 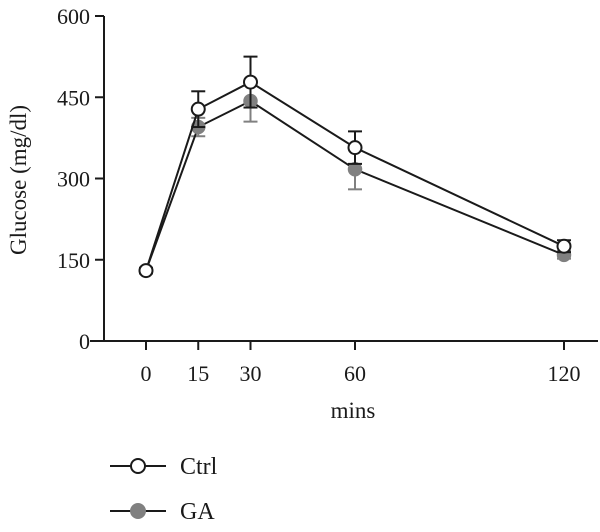 What do you see at coordinates (73, 179) in the screenshot?
I see `y-tick-label: 300` at bounding box center [73, 179].